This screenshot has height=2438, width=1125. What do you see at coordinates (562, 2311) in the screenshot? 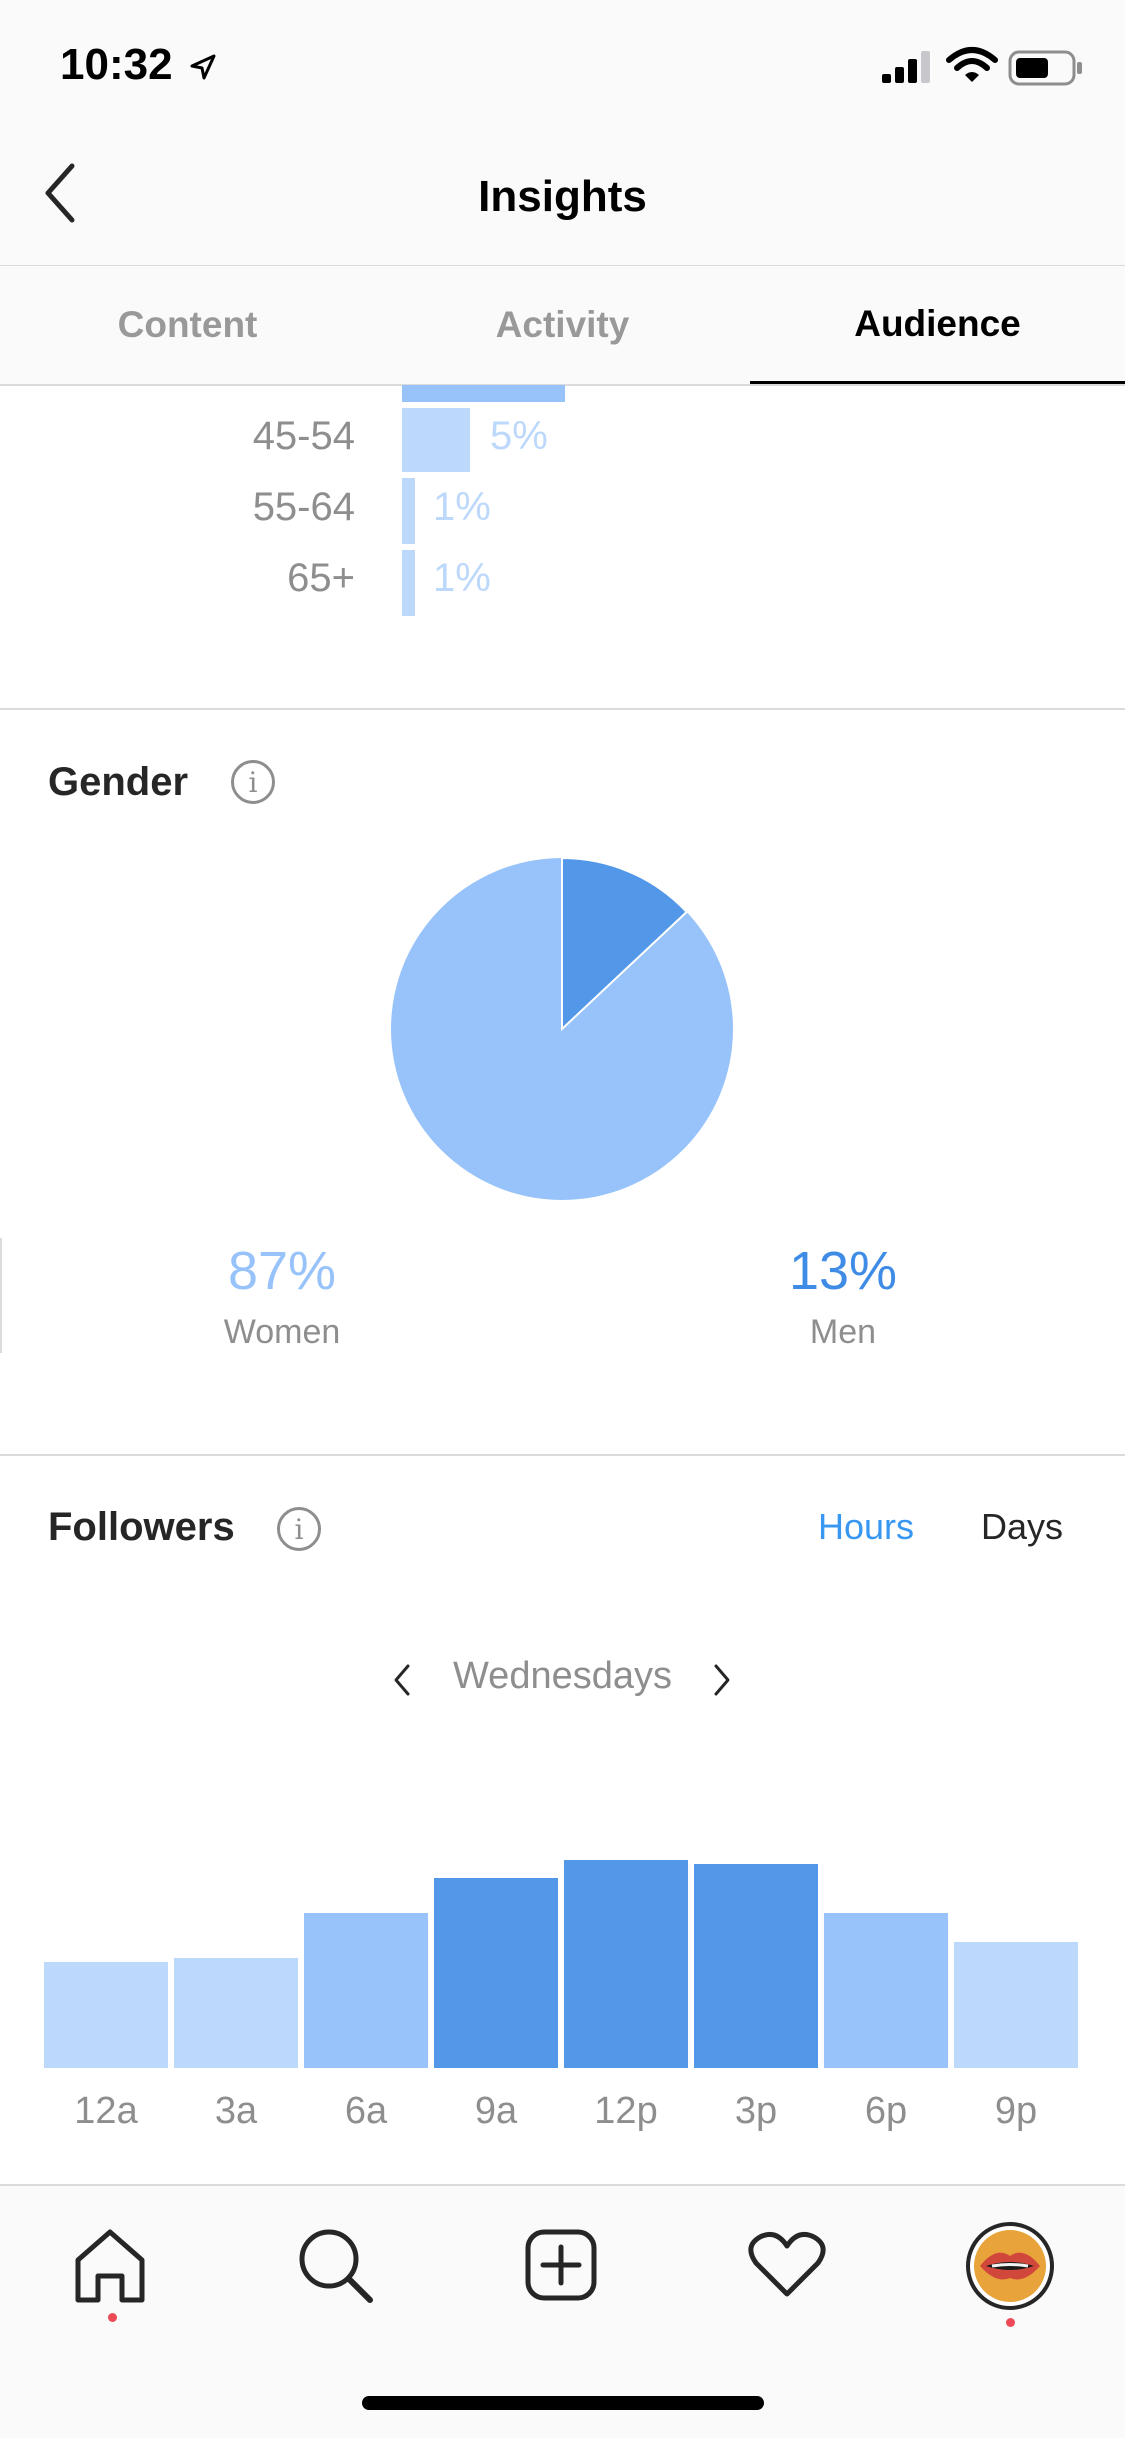
I see `bottom-nav` at bounding box center [562, 2311].